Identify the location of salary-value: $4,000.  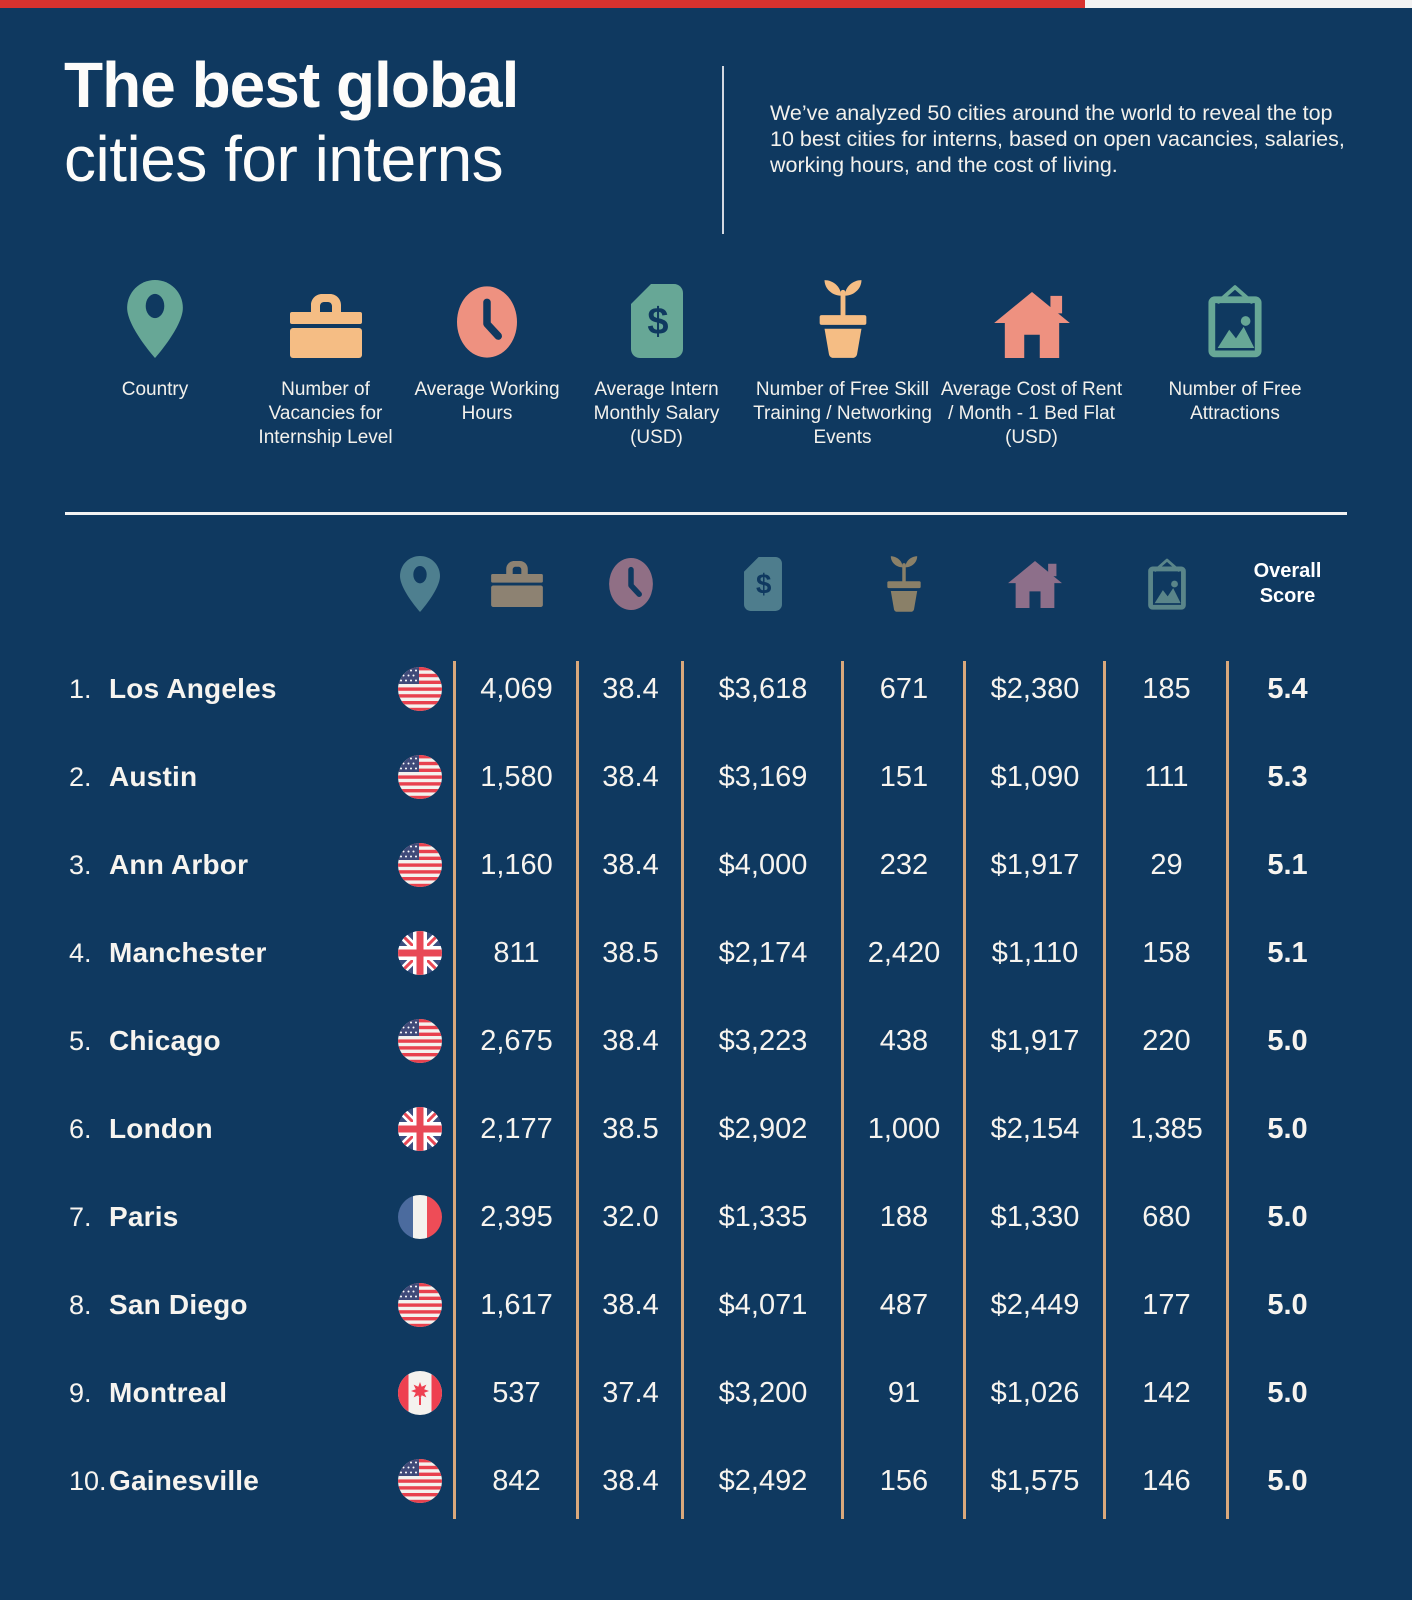
(763, 864).